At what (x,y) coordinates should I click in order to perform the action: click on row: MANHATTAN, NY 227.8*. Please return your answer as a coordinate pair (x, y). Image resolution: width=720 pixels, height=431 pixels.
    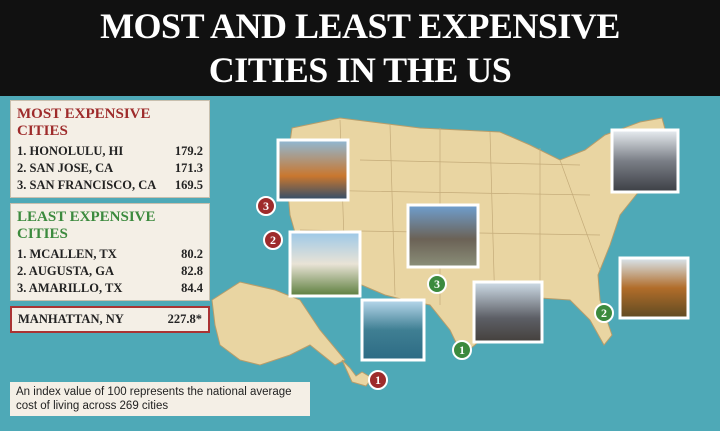
    Looking at the image, I should click on (110, 319).